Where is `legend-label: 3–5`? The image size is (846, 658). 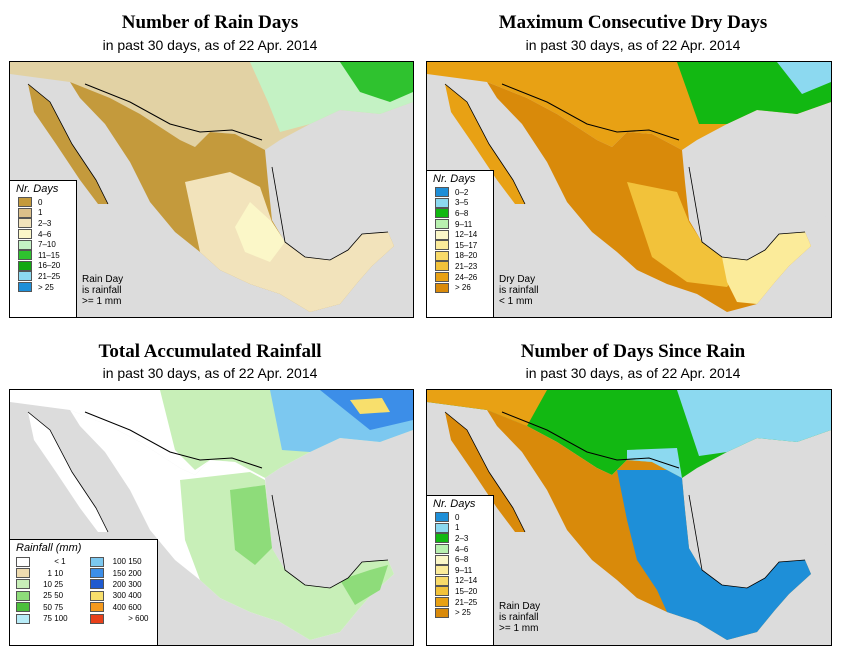
legend-label: 3–5 is located at coordinates (462, 203).